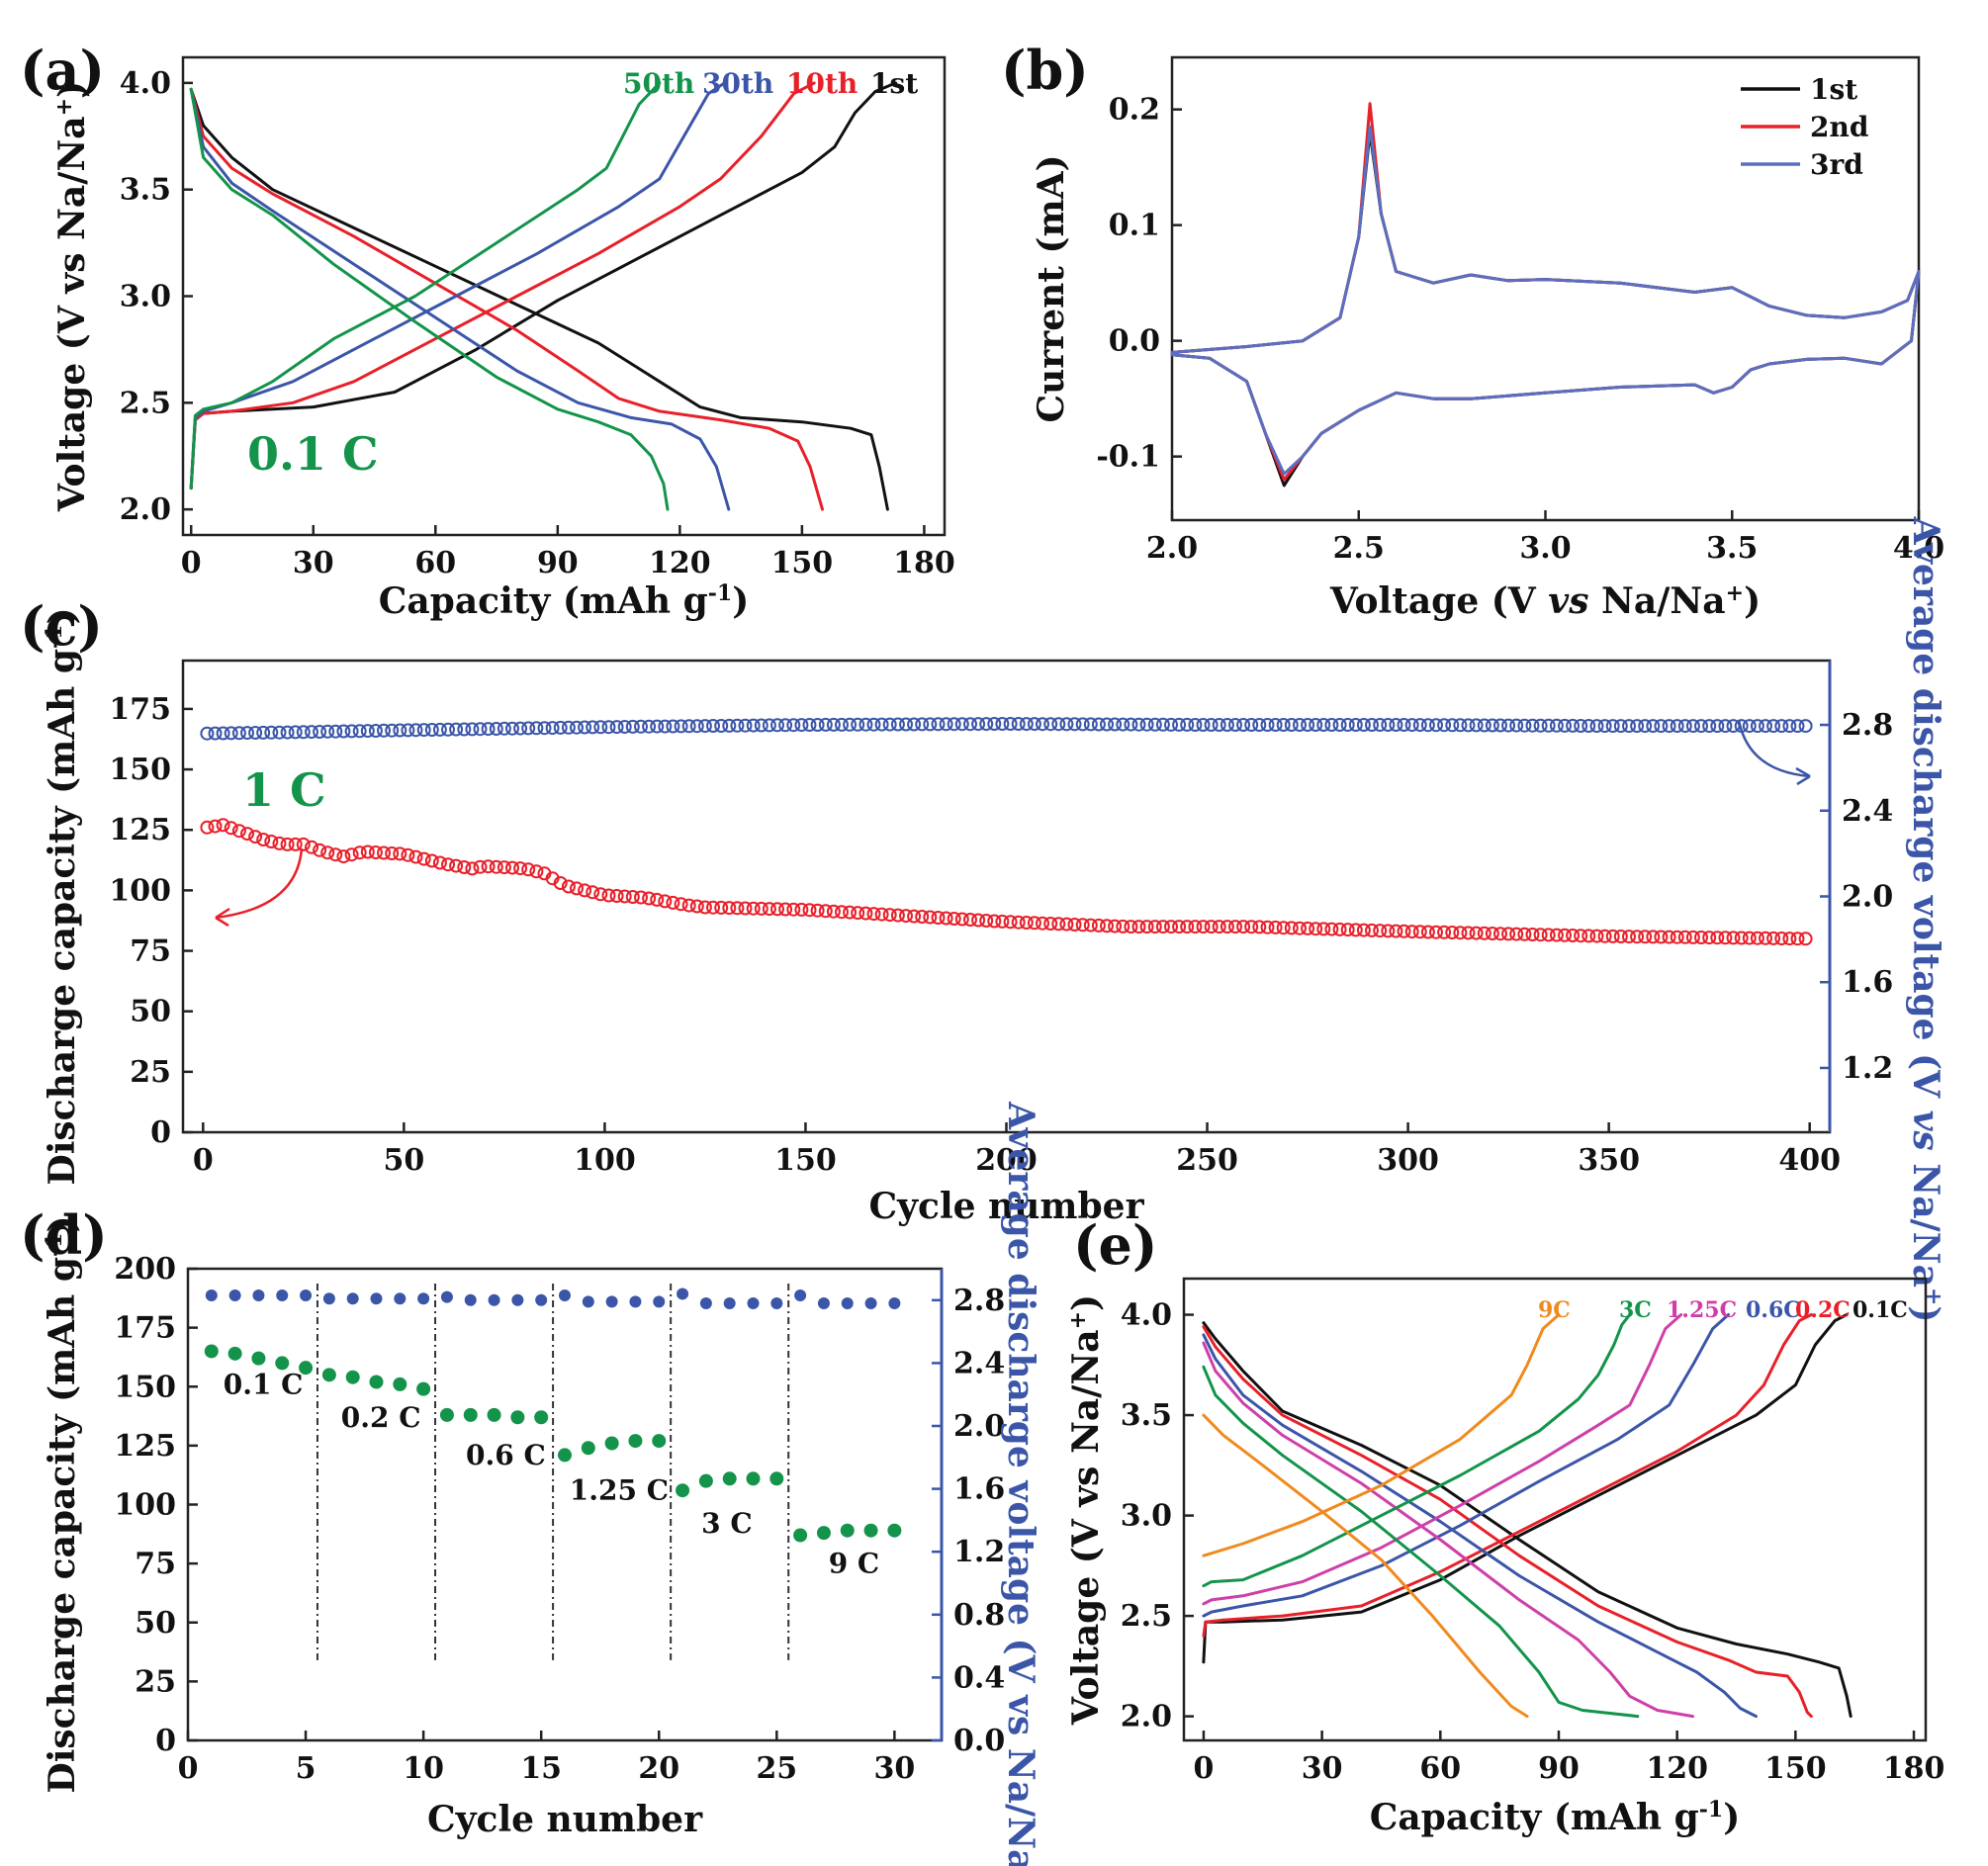 Image resolution: width=1988 pixels, height=1866 pixels. Describe the element at coordinates (191, 563) in the screenshot. I see `x-tick-label-a: 0` at that location.